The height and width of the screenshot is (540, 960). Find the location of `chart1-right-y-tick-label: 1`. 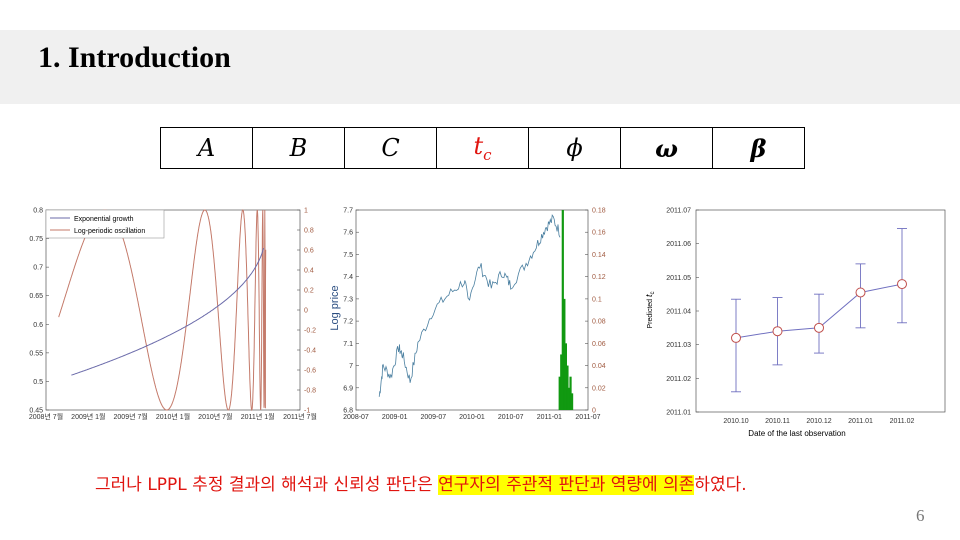

chart1-right-y-tick-label: 1 is located at coordinates (306, 211).